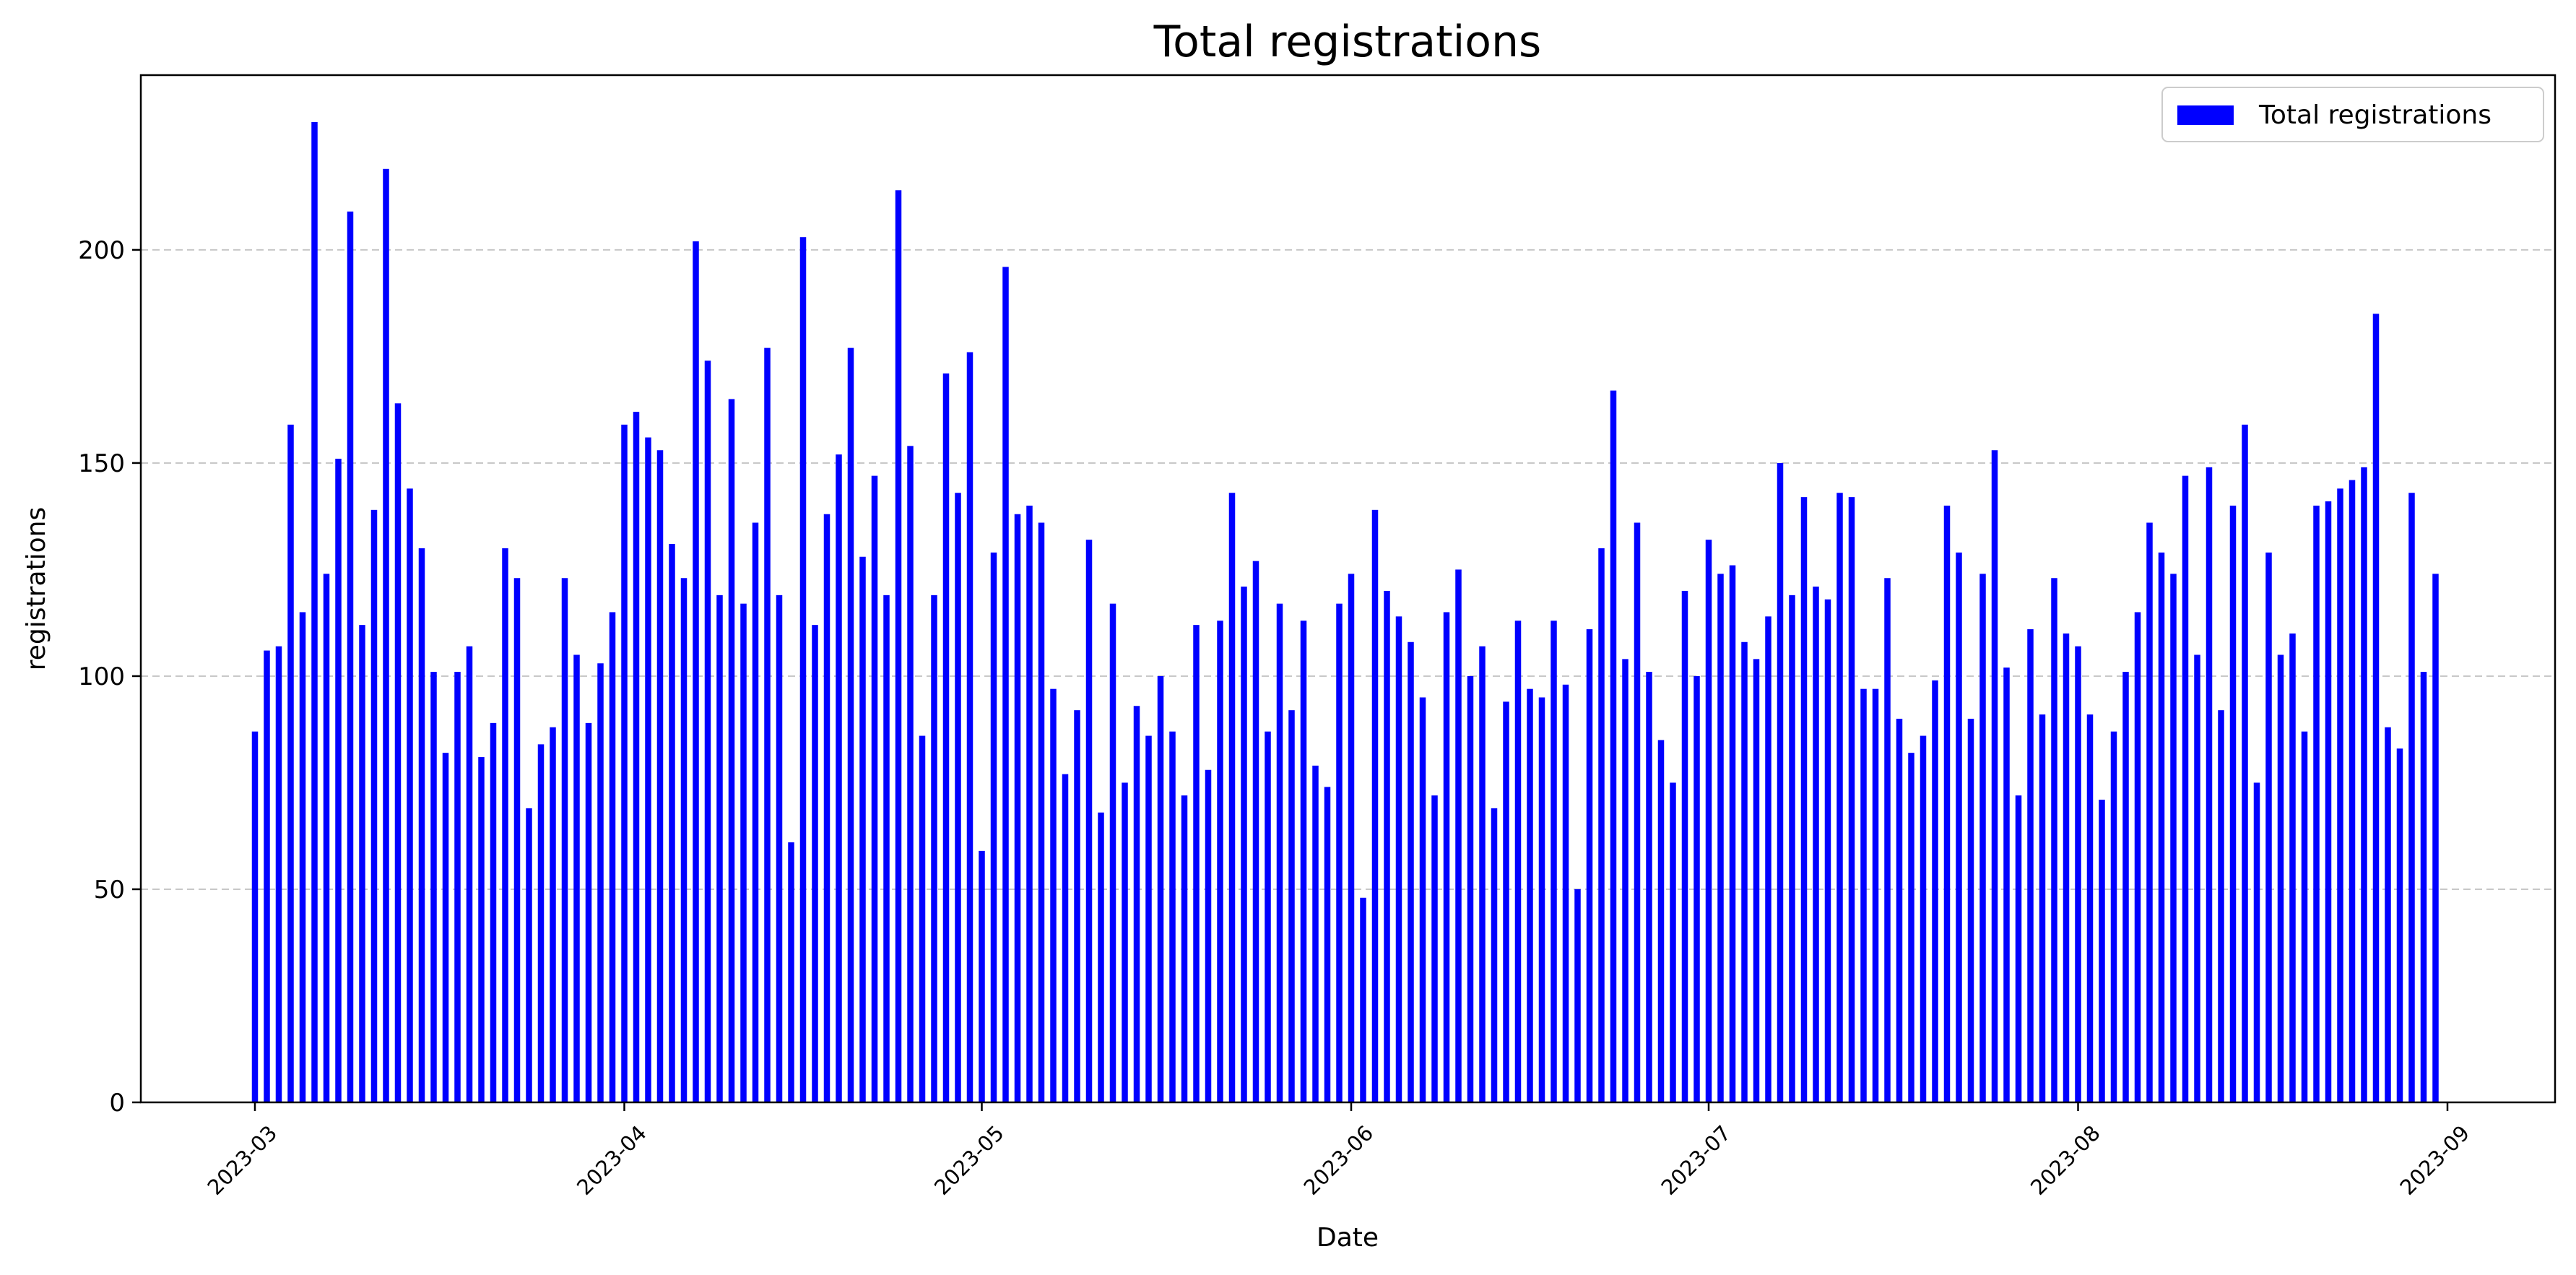 Image resolution: width=2576 pixels, height=1275 pixels. I want to click on y-tick-label: 100, so click(101, 676).